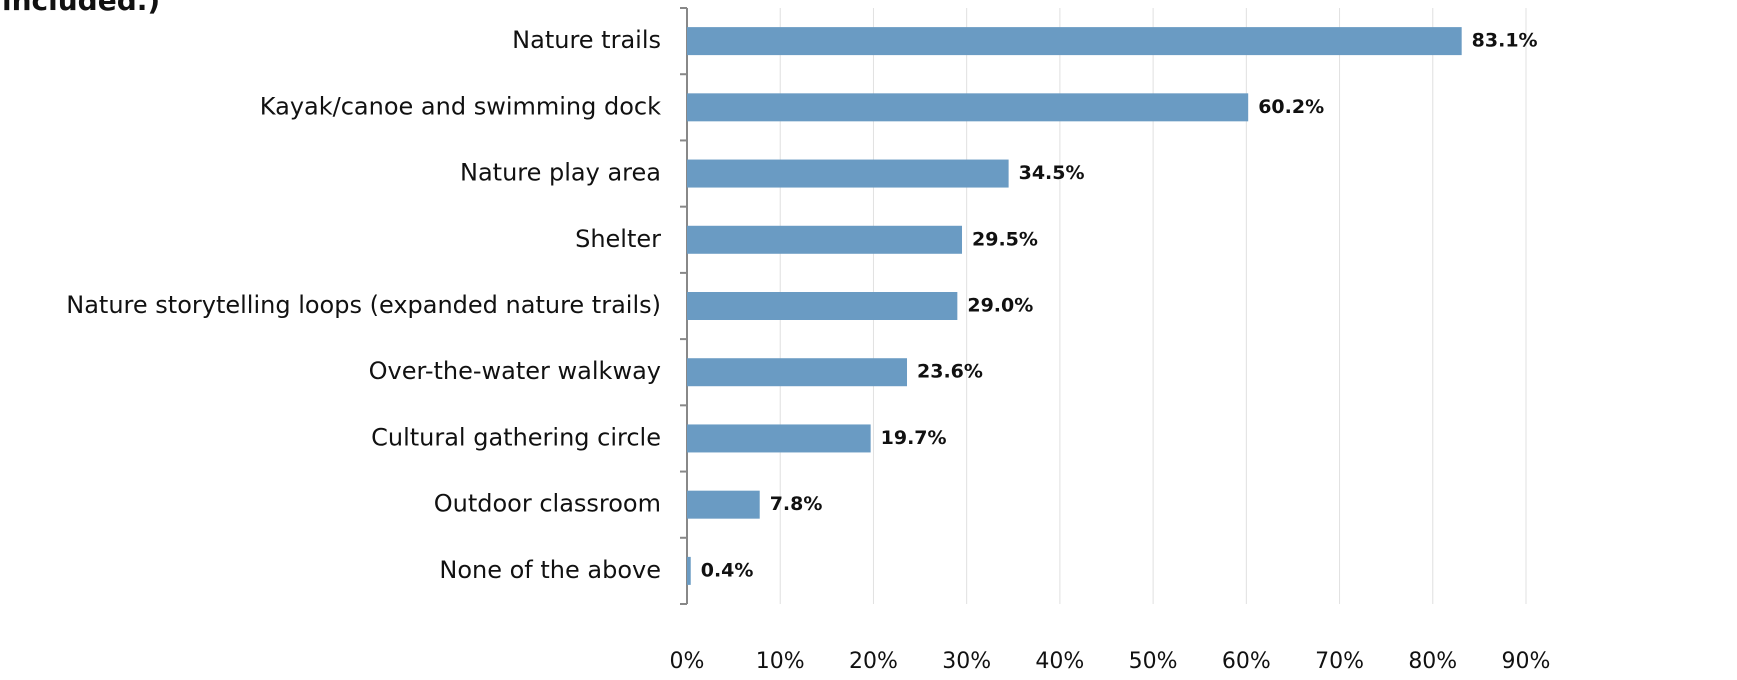  I want to click on value-label: 60.2%, so click(1291, 107).